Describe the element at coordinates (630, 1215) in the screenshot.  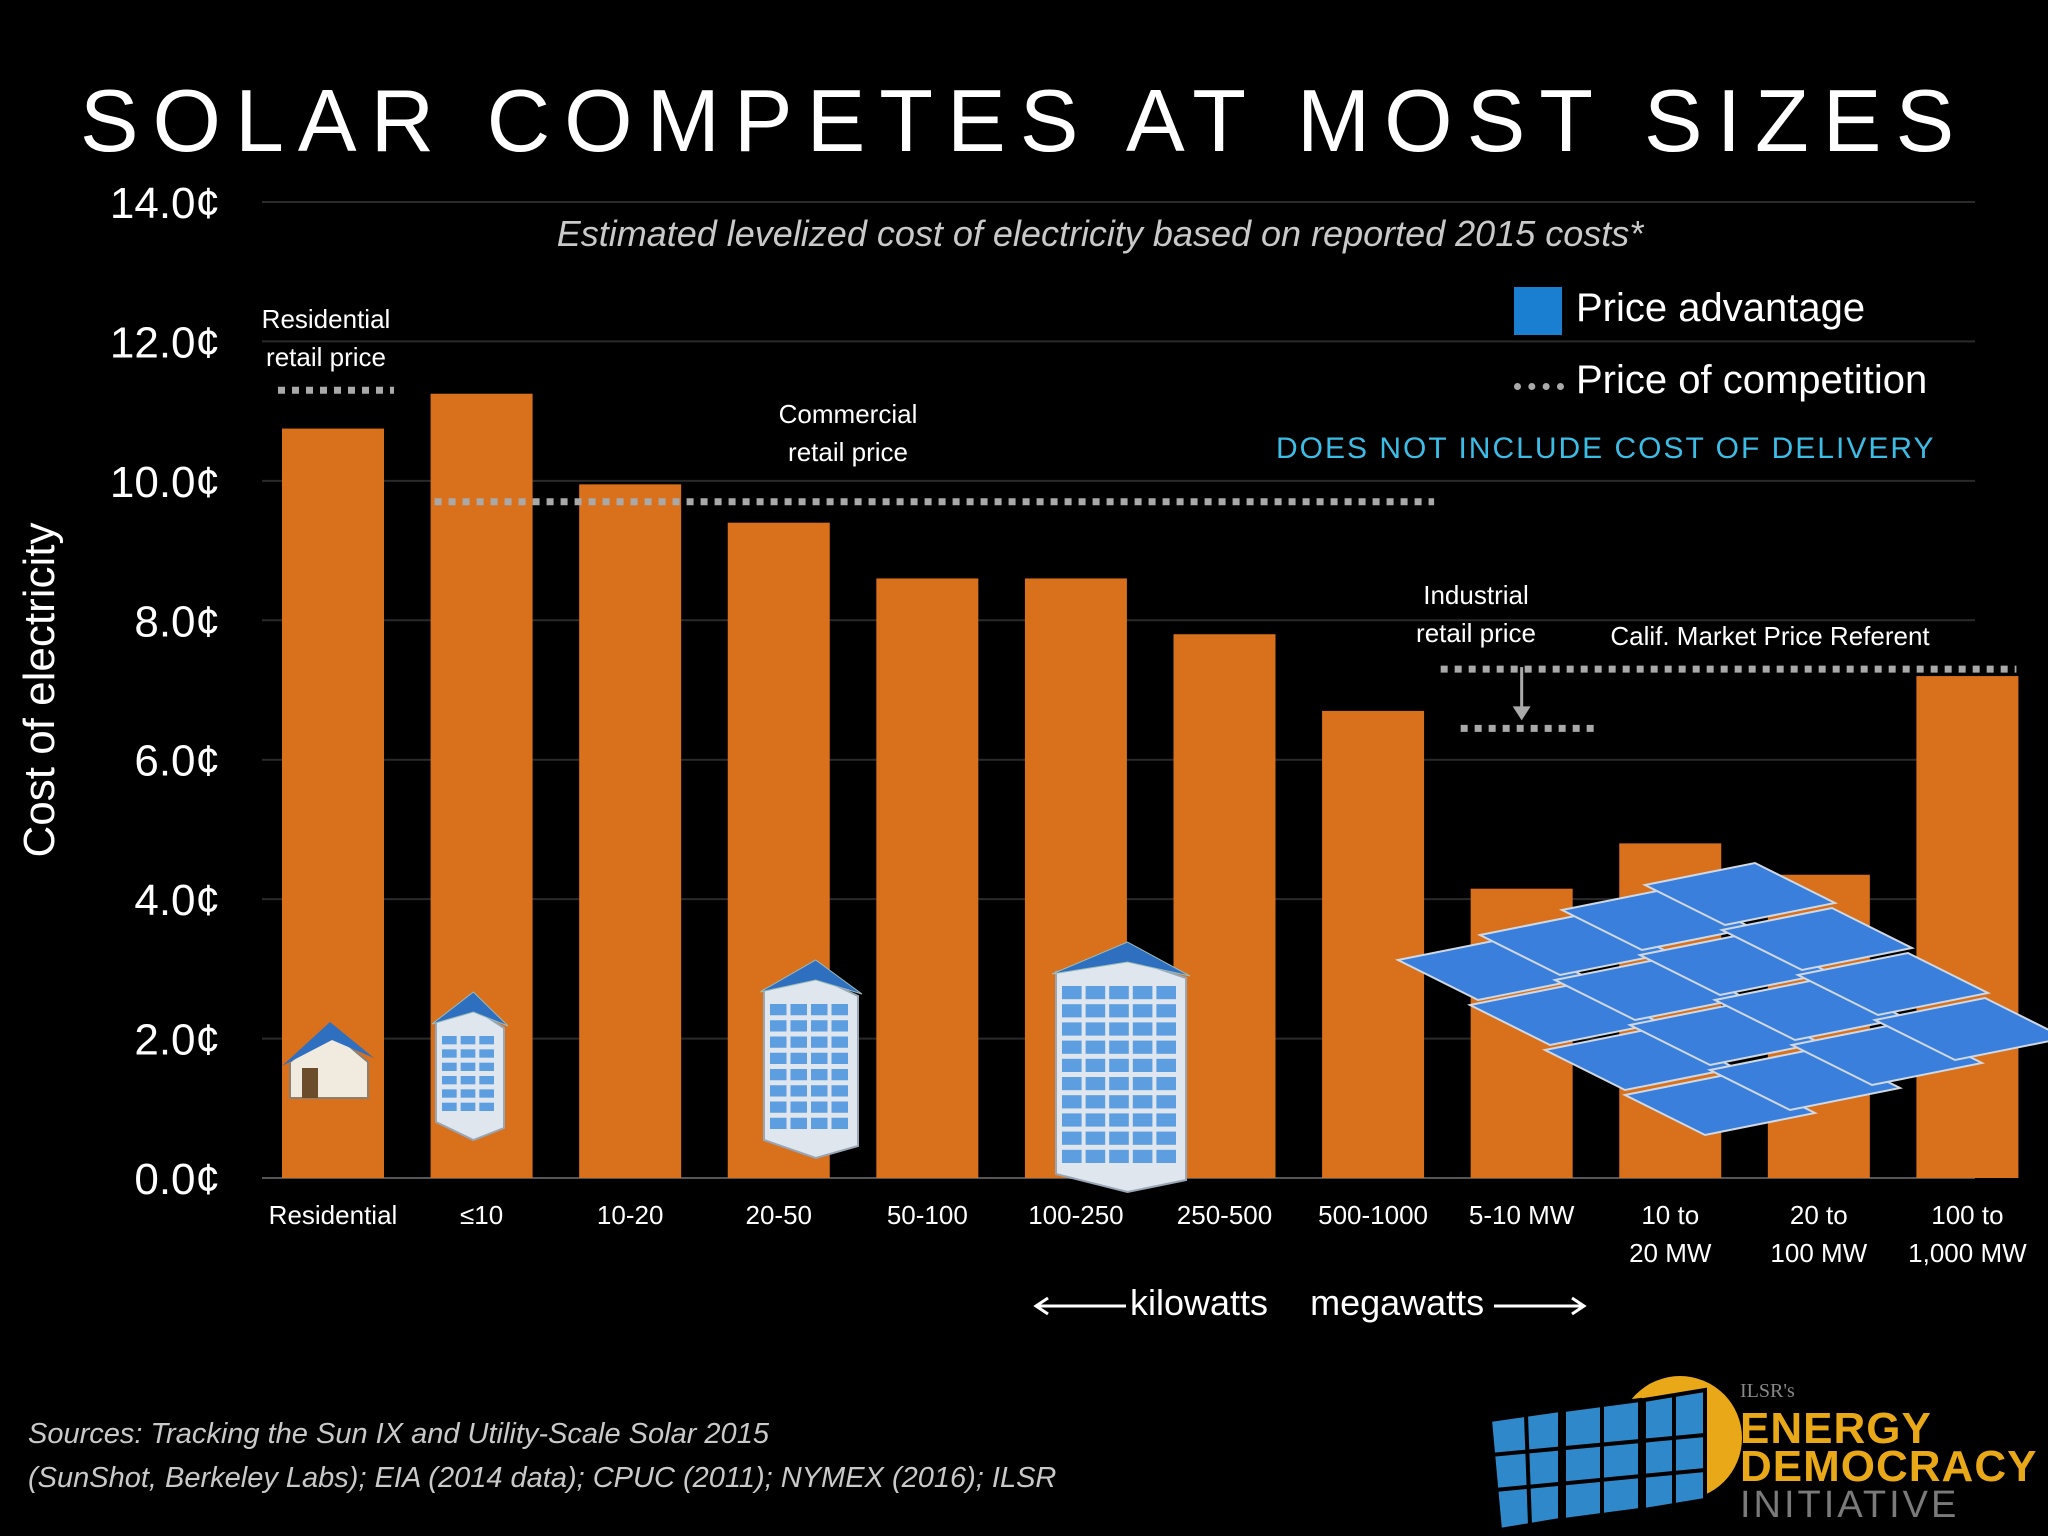
I see `x-tick-label: 10-20` at that location.